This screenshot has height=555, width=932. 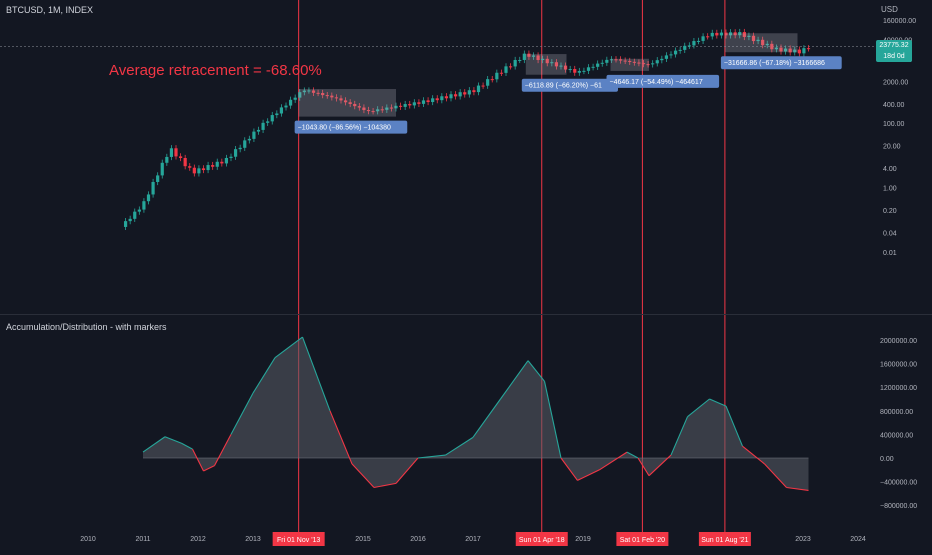 I want to click on marker-date-label: Sat 01 Feb '20, so click(x=642, y=540).